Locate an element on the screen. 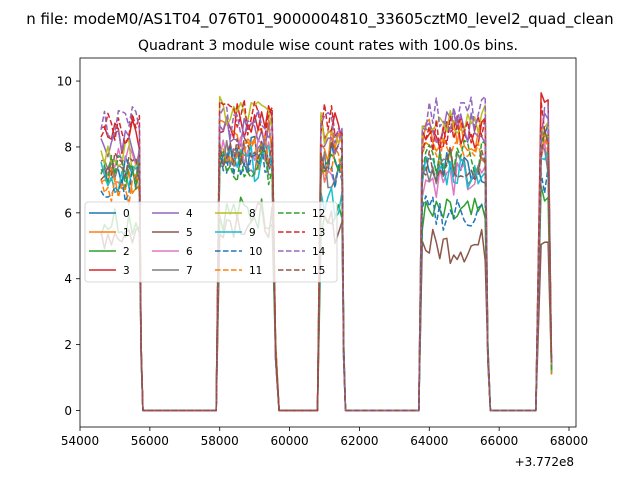 This screenshot has width=640, height=480. legend-label-4: 4 is located at coordinates (189, 214).